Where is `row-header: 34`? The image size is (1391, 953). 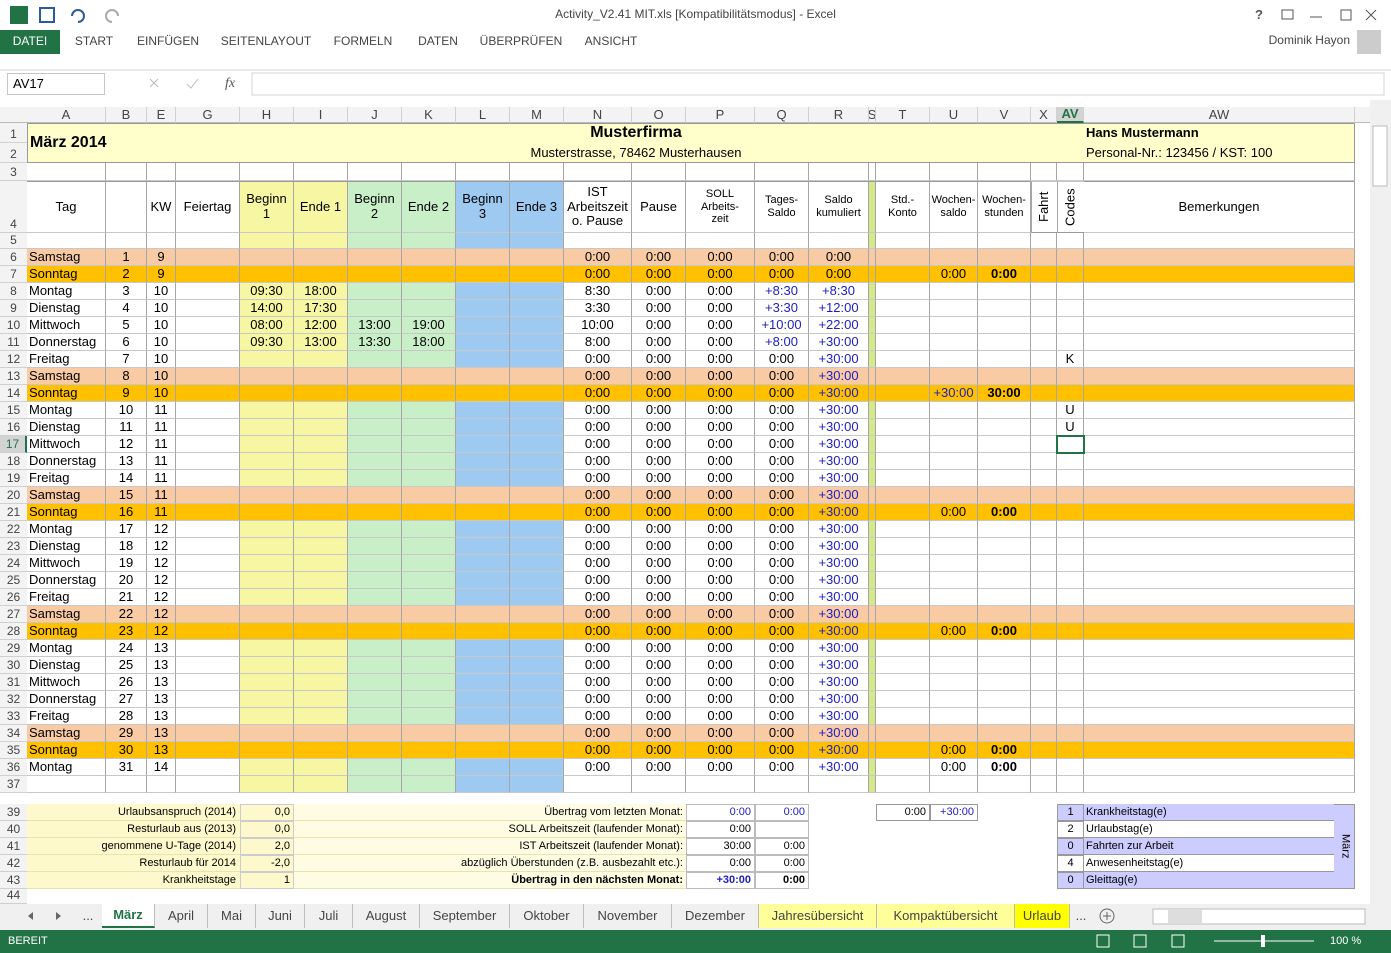
row-header: 34 is located at coordinates (13, 733).